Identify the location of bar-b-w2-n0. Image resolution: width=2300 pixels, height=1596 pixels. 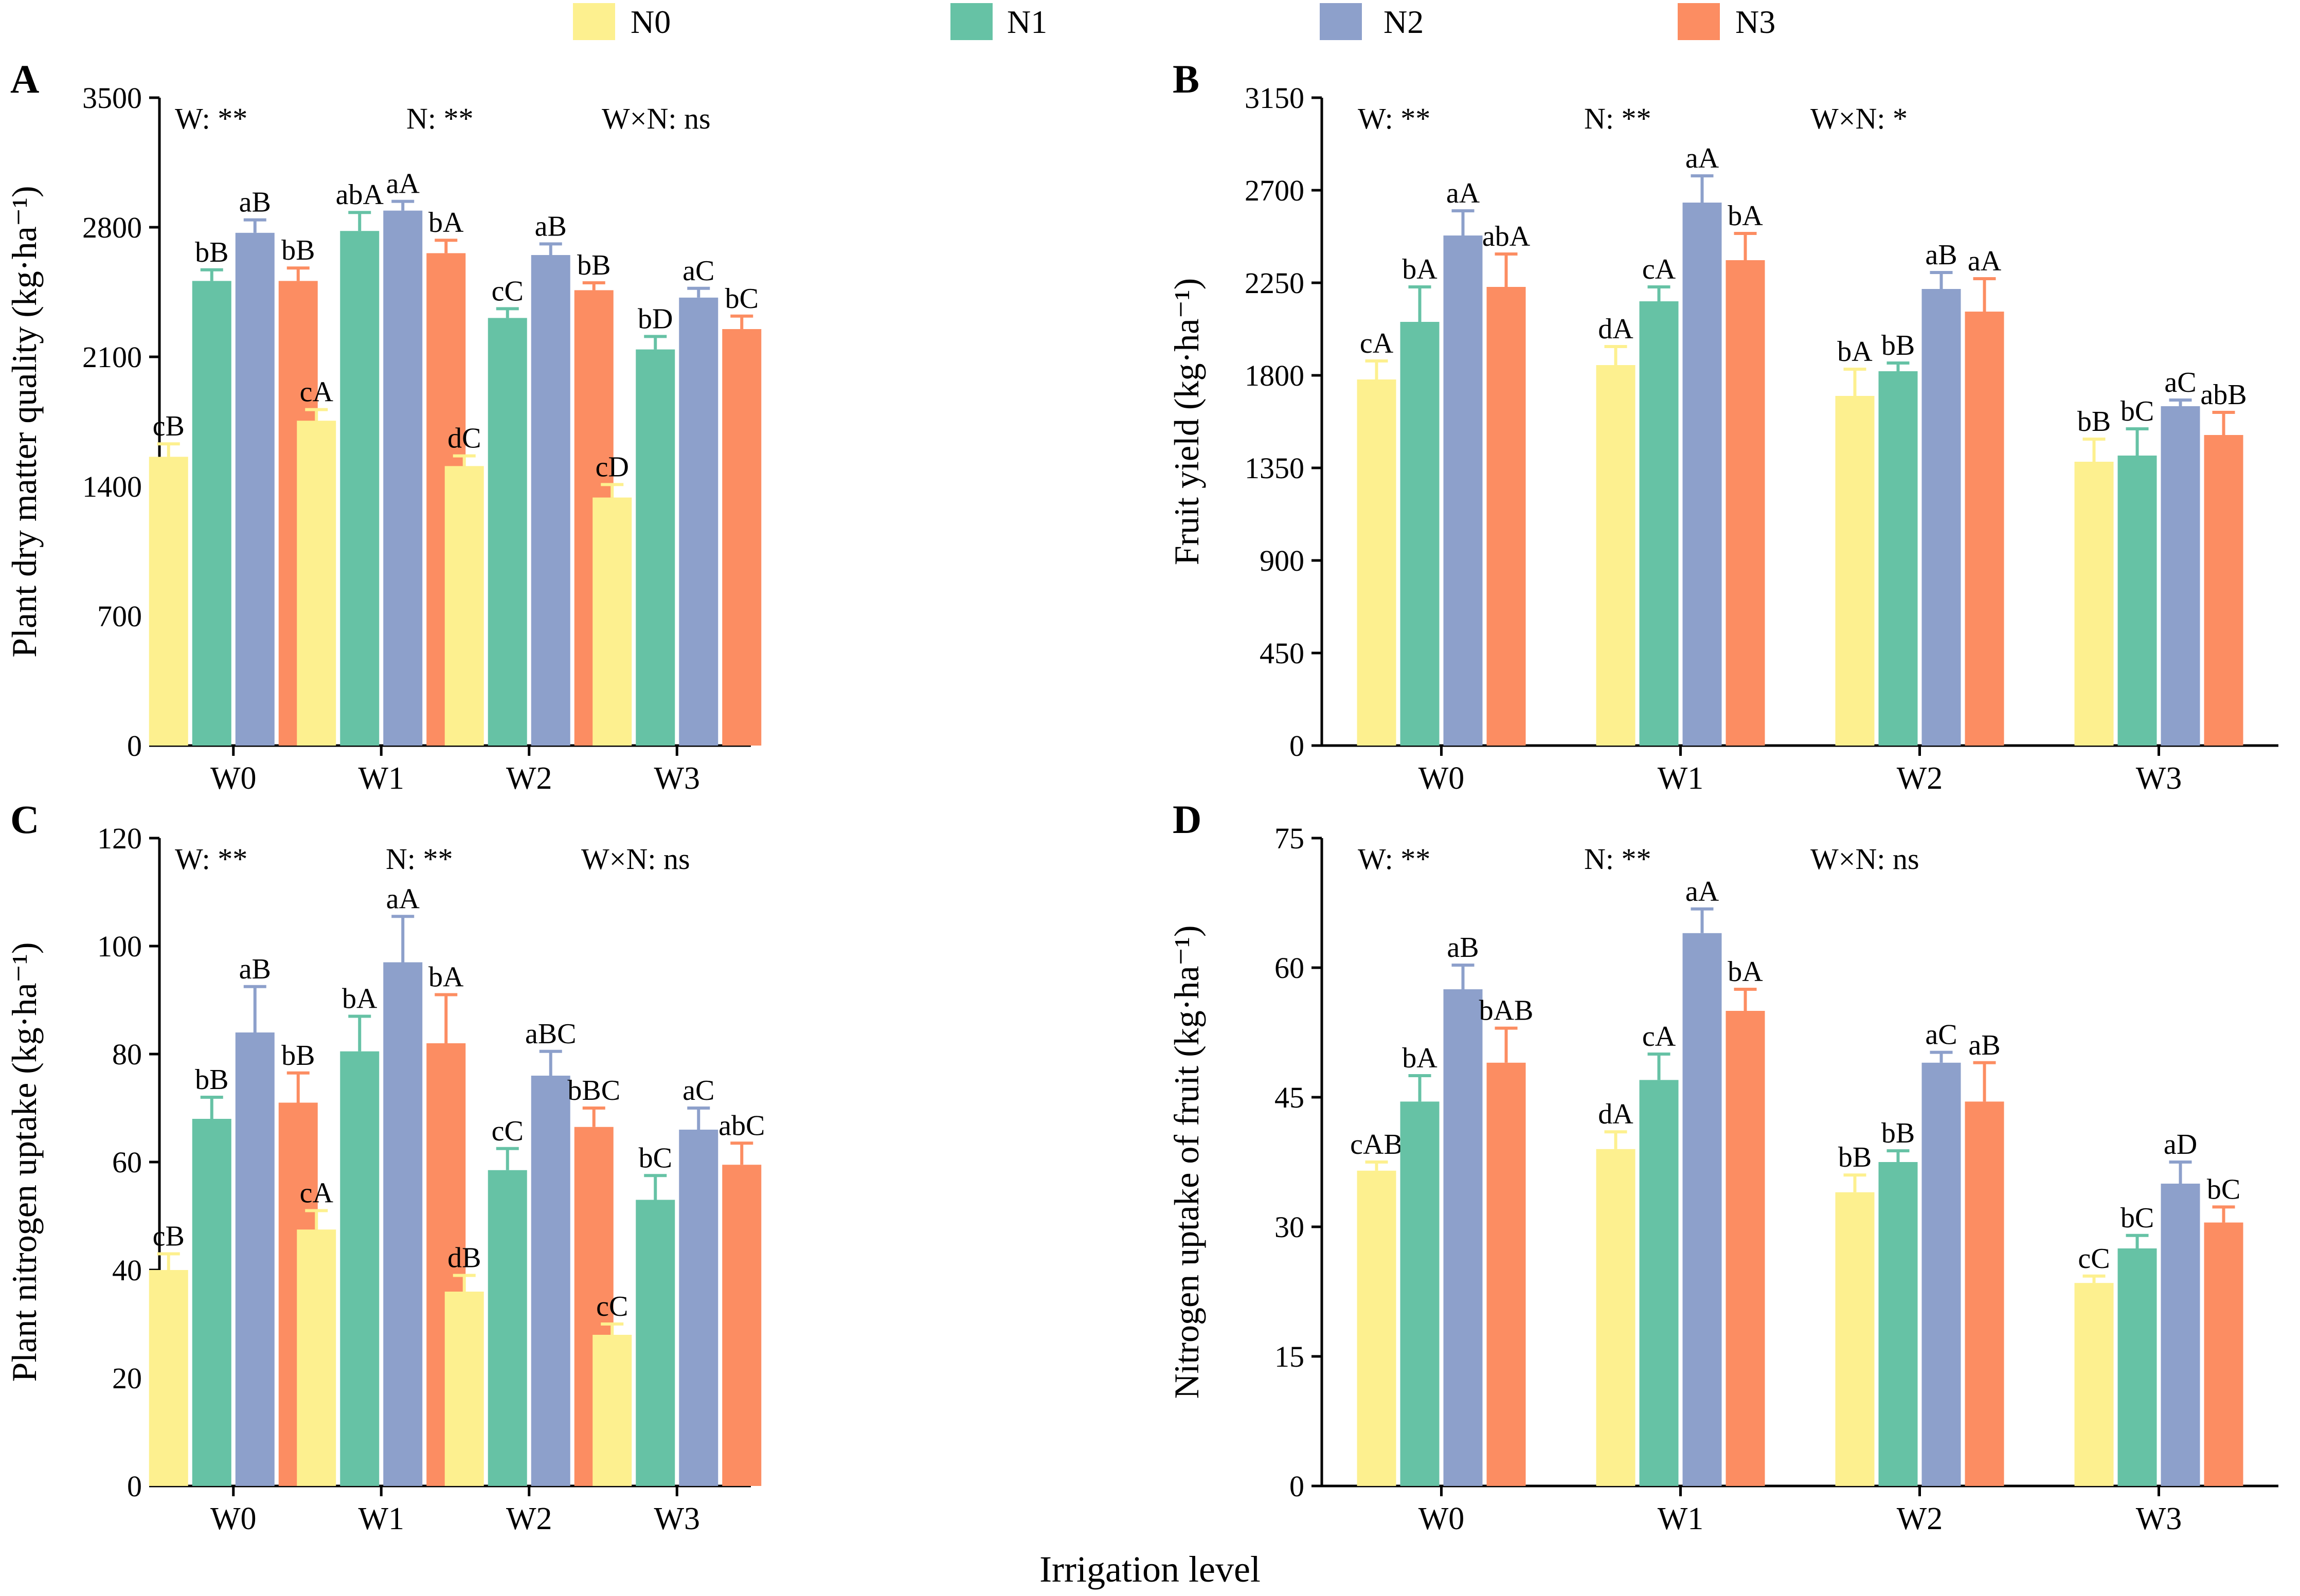
(1855, 571).